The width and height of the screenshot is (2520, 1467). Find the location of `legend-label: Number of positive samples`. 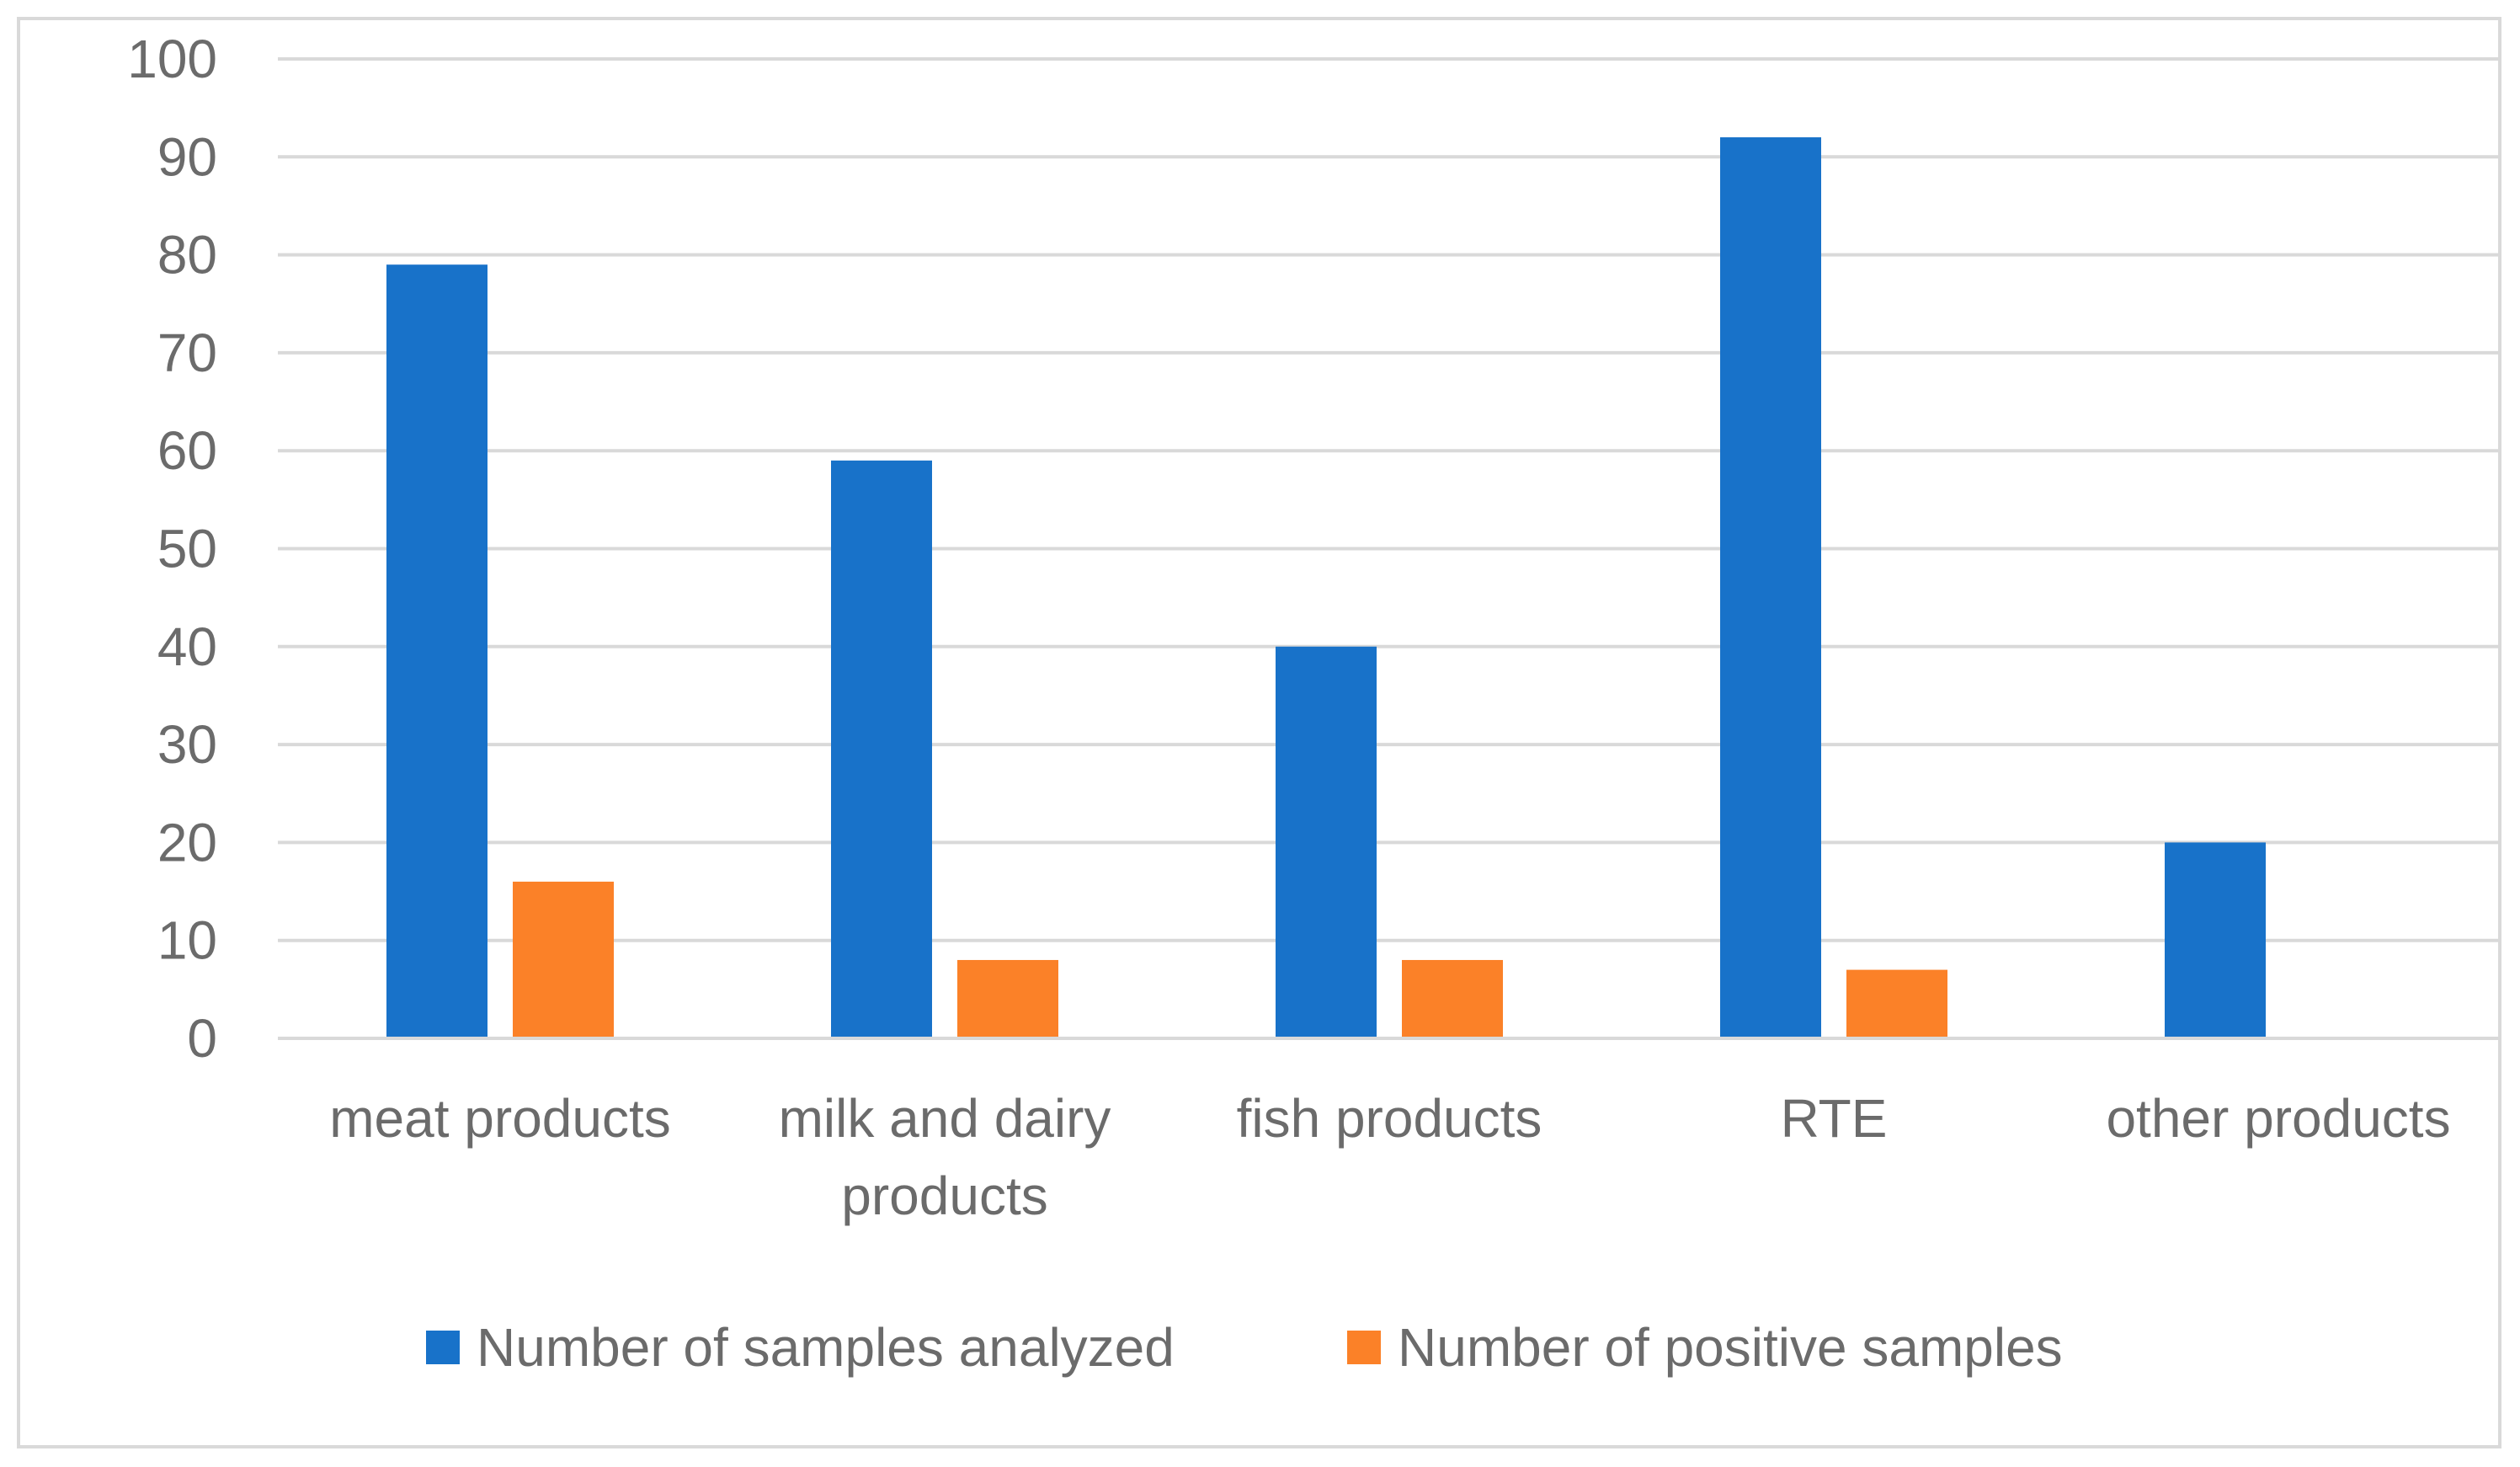

legend-label: Number of positive samples is located at coordinates (1730, 1347).